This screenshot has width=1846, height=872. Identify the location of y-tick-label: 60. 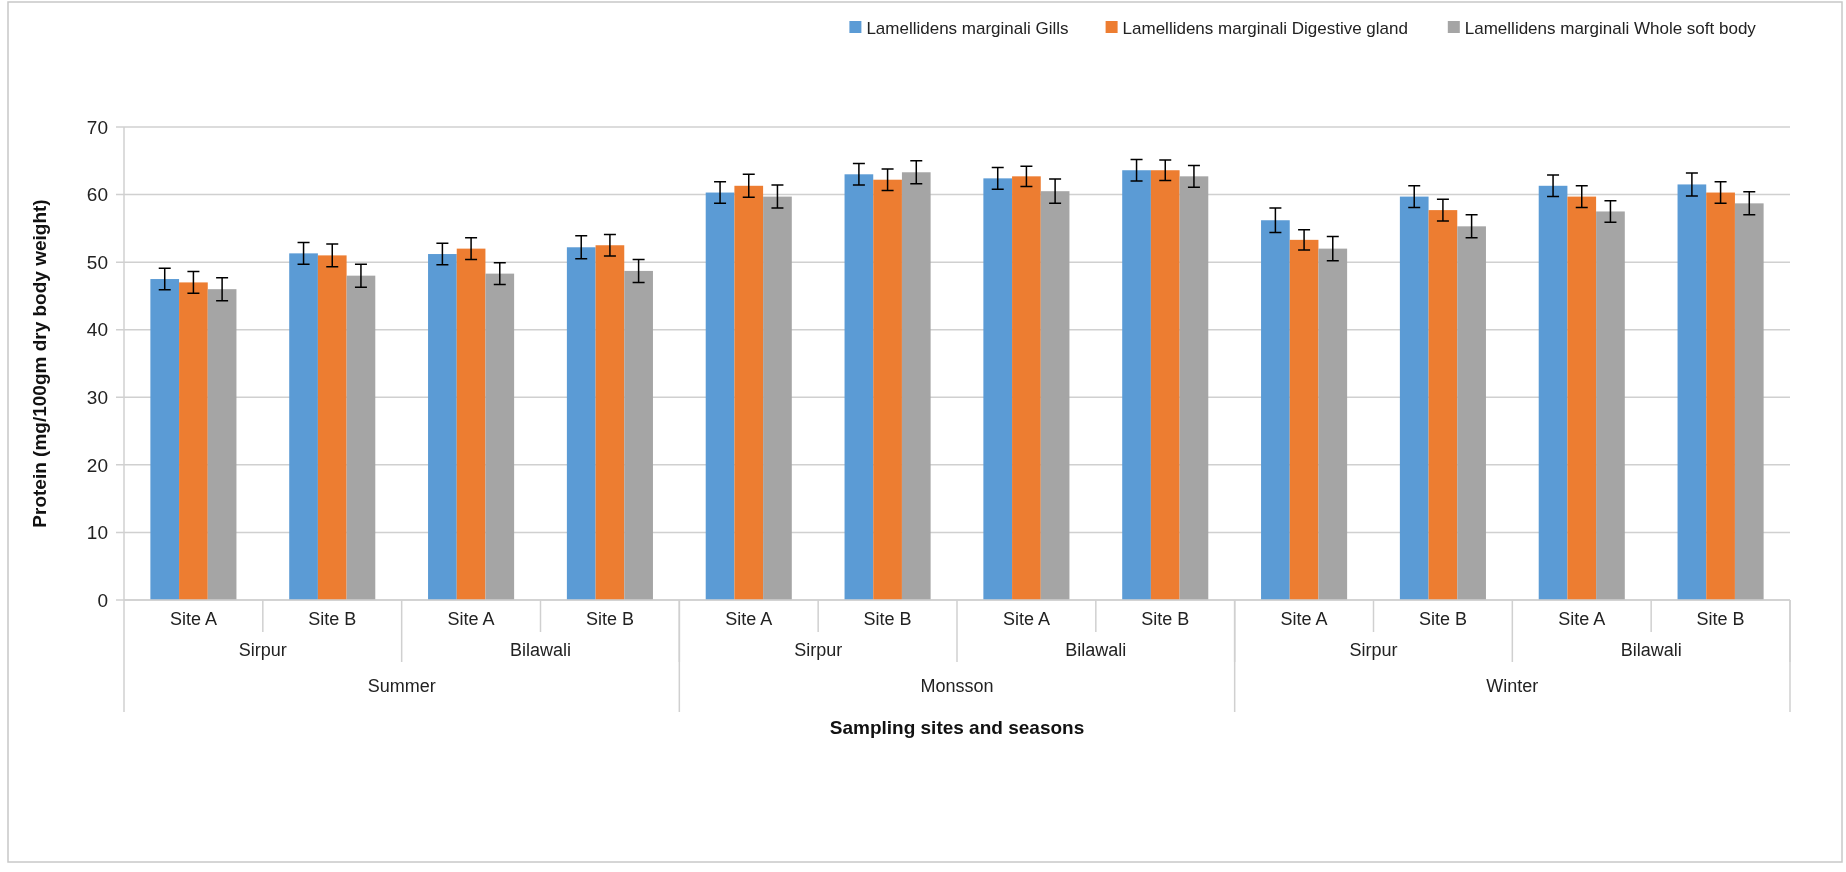
(97, 195).